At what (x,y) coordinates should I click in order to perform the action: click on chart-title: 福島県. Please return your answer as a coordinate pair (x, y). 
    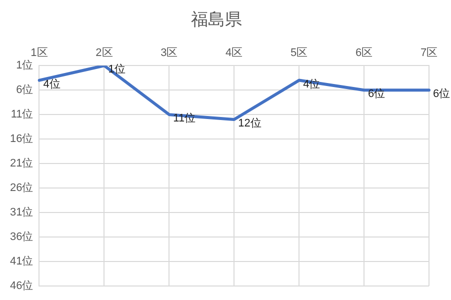
    Looking at the image, I should click on (216, 19).